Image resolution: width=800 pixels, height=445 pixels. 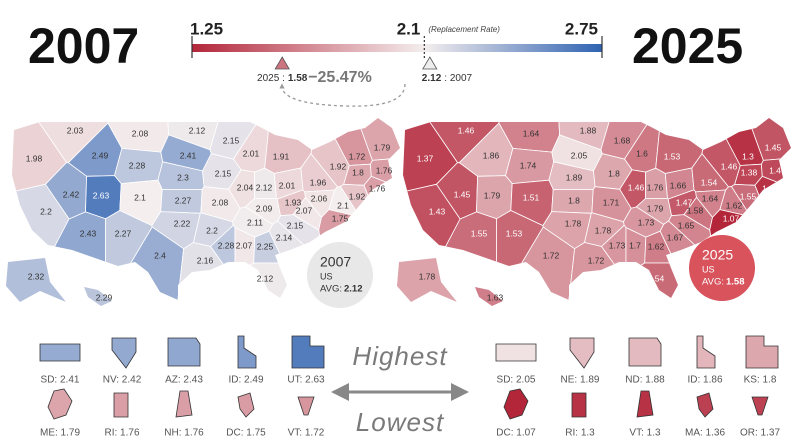 What do you see at coordinates (635, 245) in the screenshot?
I see `state-label: 1.7` at bounding box center [635, 245].